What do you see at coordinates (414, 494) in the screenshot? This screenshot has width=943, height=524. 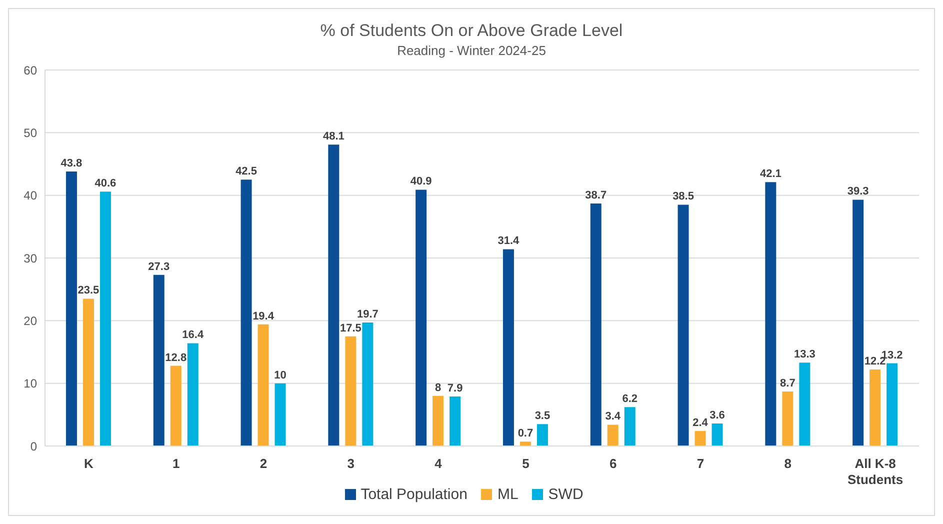 I see `legend-label: Total Population` at bounding box center [414, 494].